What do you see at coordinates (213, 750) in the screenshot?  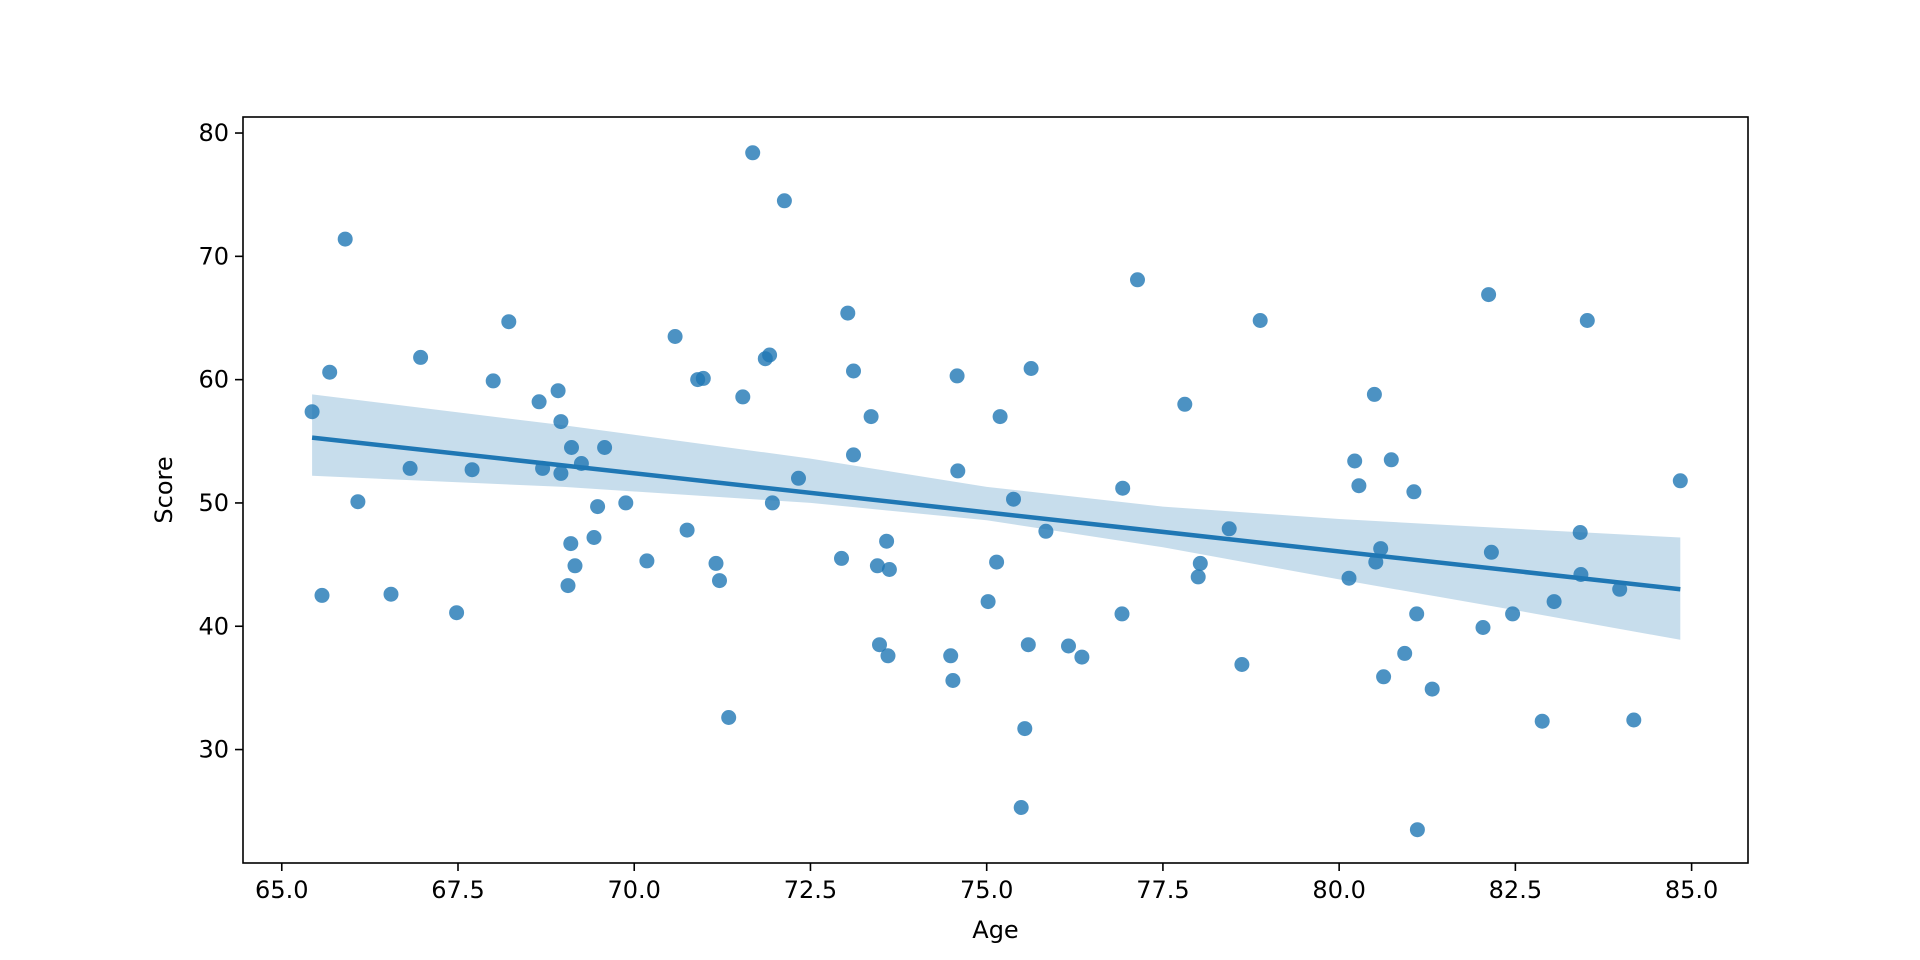 I see `y-tick-label: 30` at bounding box center [213, 750].